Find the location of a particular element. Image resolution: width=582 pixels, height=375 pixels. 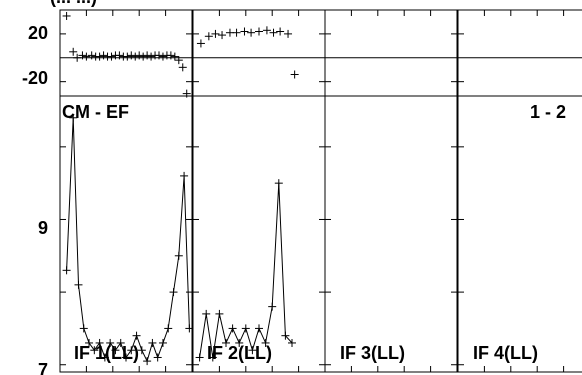

if-label-2: IF 2(LL) is located at coordinates (239, 353).